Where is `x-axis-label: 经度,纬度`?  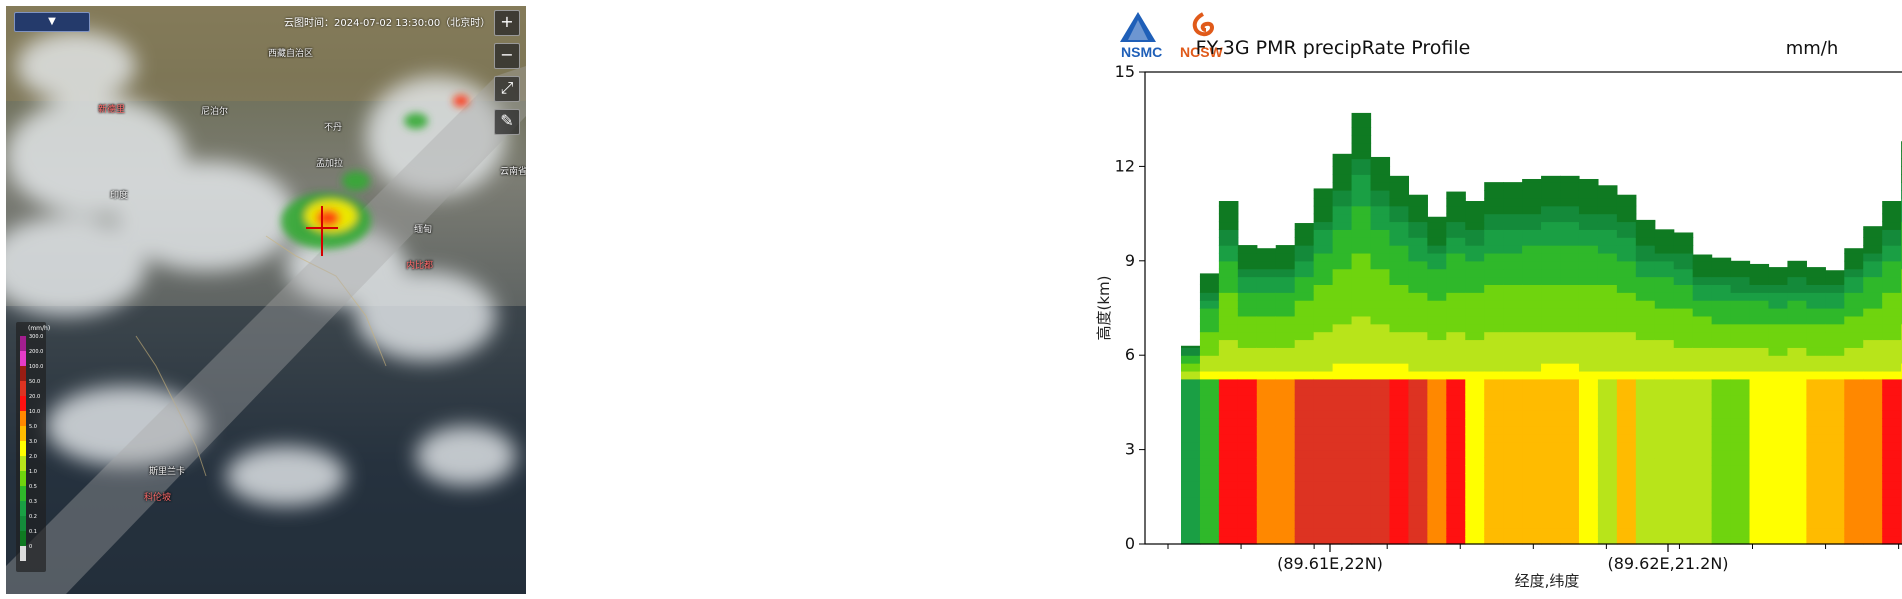 x-axis-label: 经度,纬度 is located at coordinates (1547, 581).